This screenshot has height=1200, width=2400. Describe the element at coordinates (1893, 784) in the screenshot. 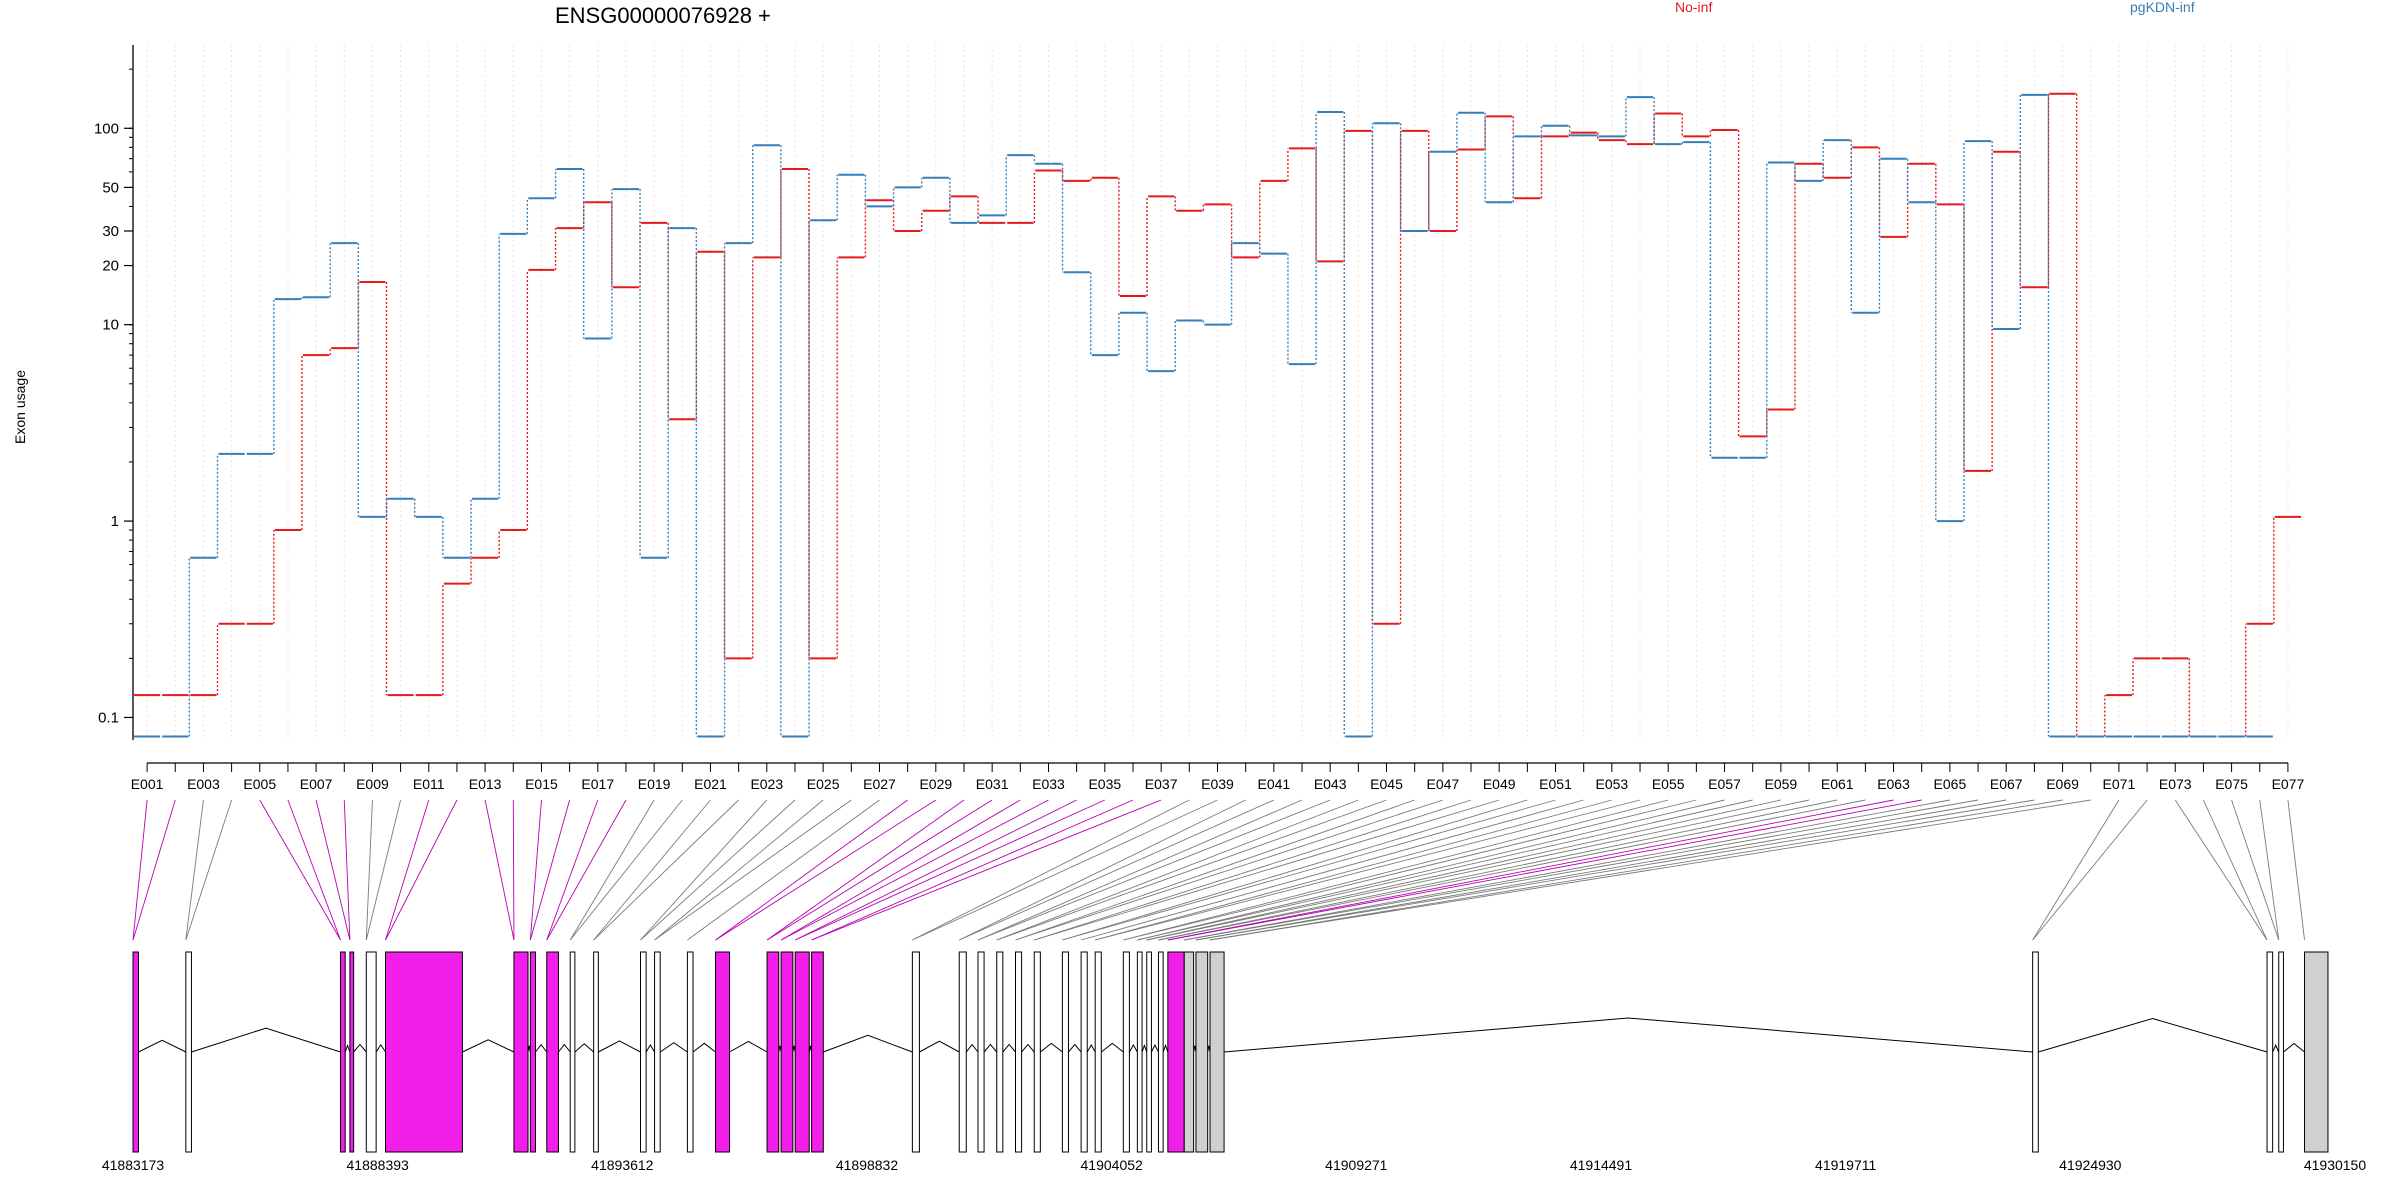

I see `x-tick-label: E063` at that location.